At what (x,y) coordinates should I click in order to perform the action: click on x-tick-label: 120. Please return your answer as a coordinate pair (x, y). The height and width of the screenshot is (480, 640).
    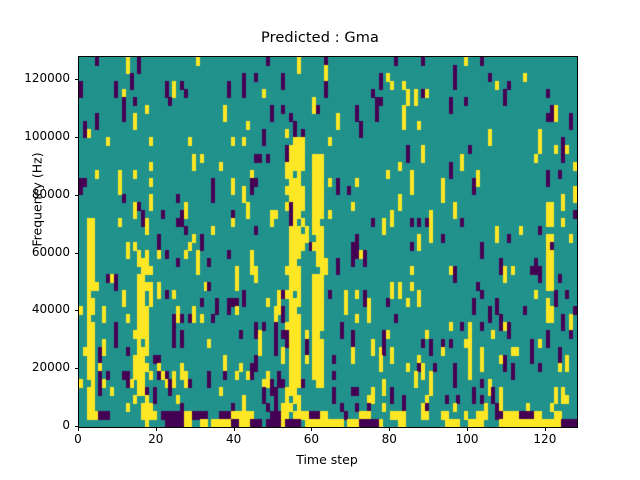
    Looking at the image, I should click on (545, 439).